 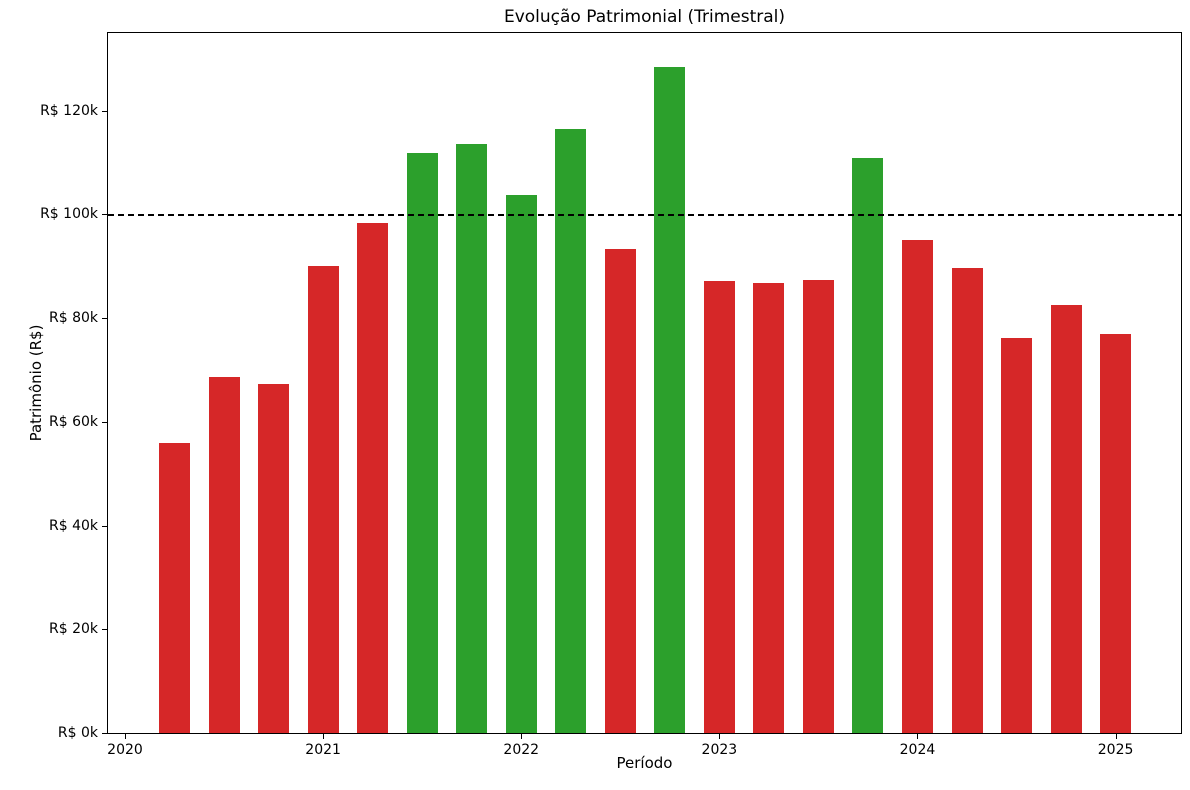 What do you see at coordinates (917, 486) in the screenshot?
I see `bar-2024-Q1` at bounding box center [917, 486].